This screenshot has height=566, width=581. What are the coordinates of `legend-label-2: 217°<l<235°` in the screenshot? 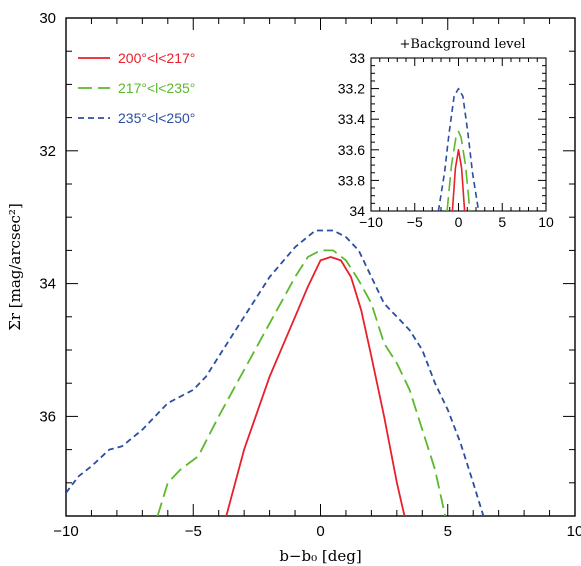 It's located at (156, 88).